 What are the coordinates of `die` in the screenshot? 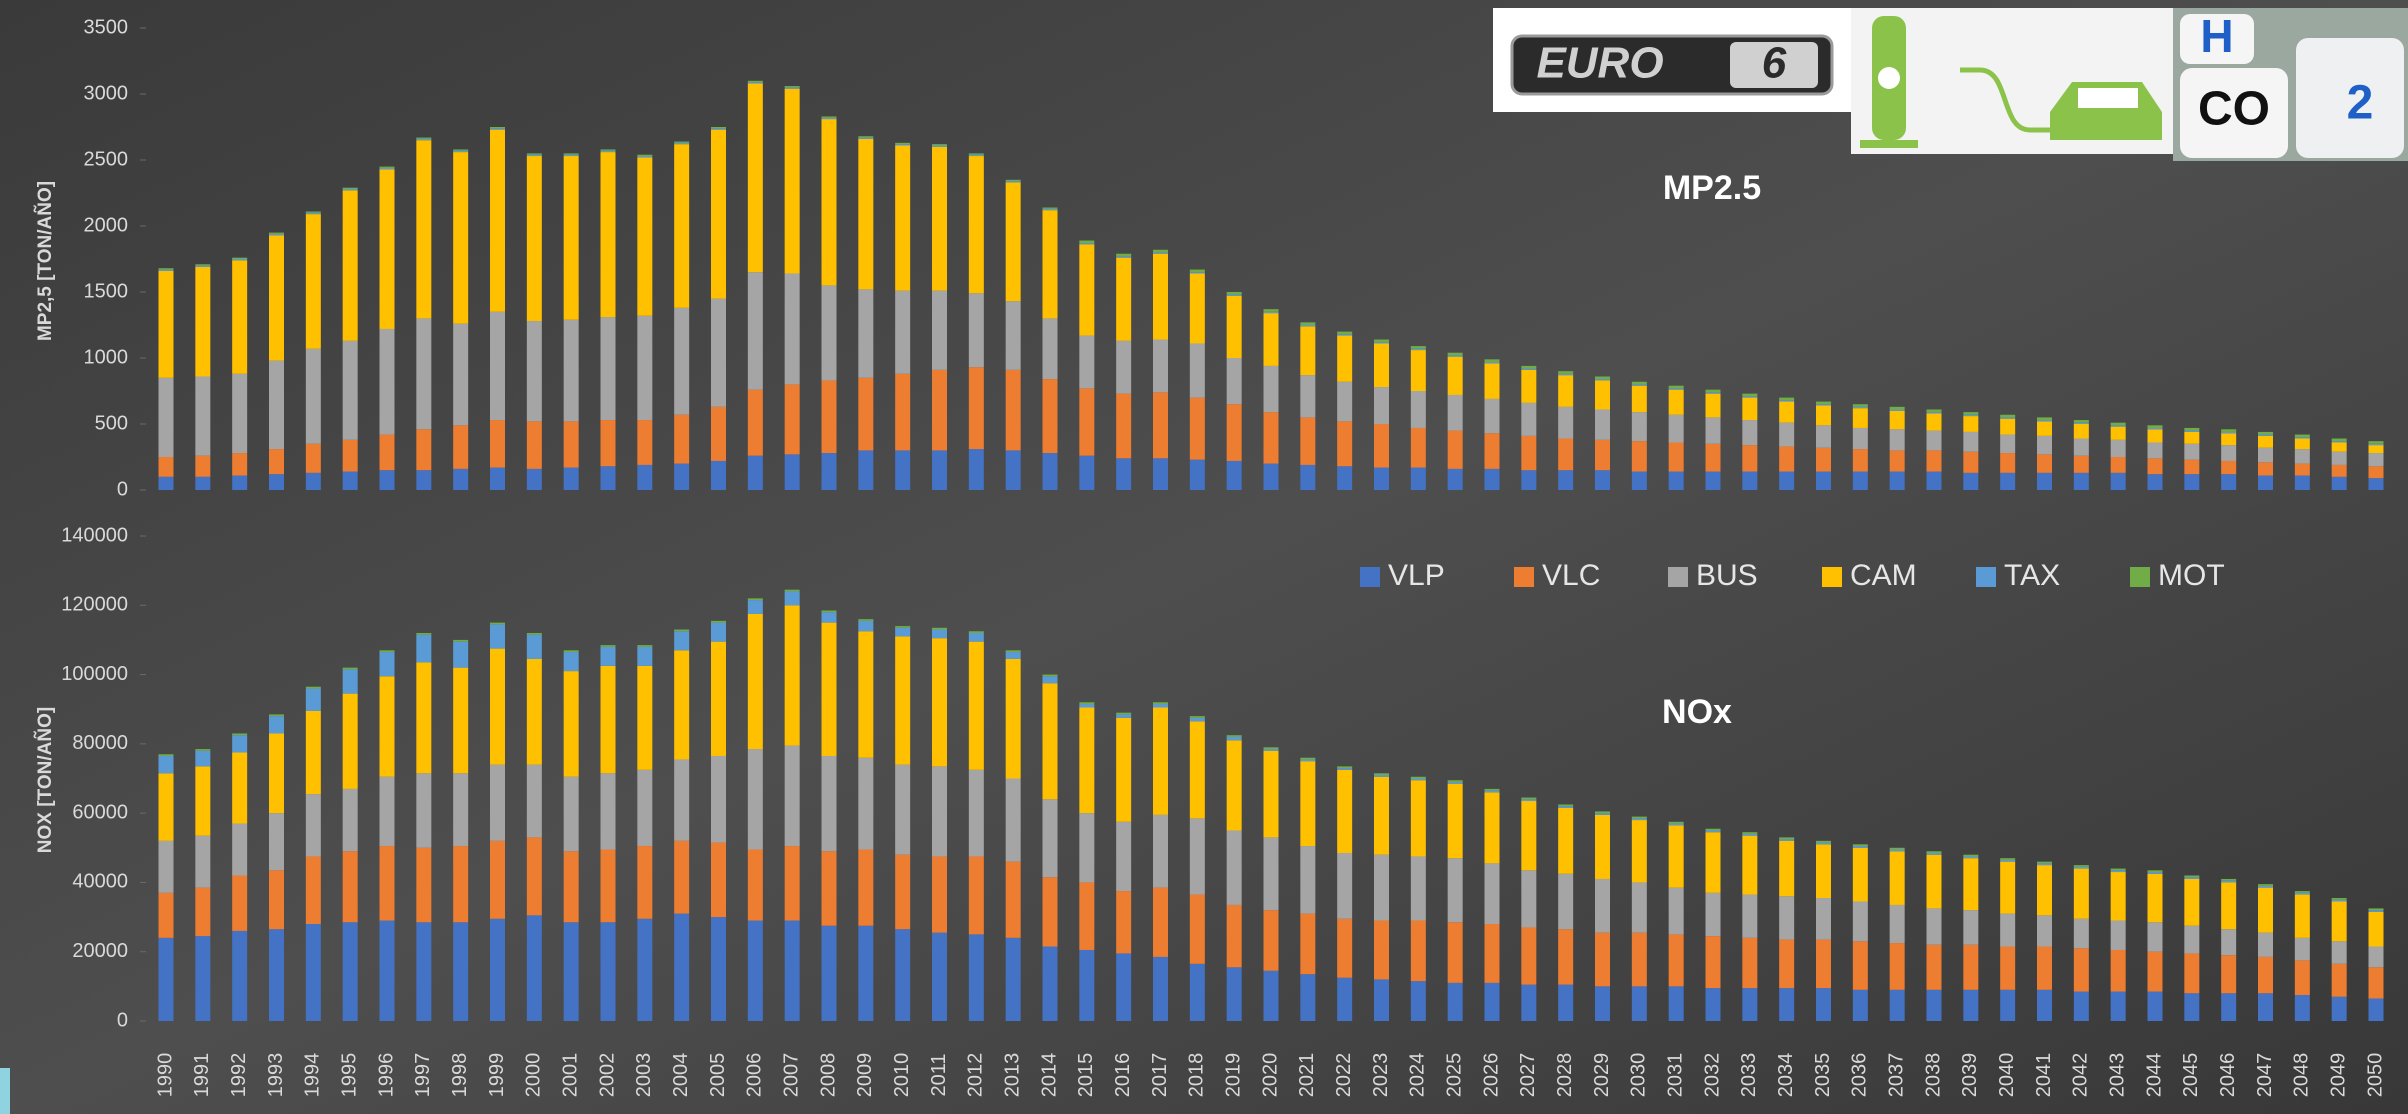 It's located at (2234, 113).